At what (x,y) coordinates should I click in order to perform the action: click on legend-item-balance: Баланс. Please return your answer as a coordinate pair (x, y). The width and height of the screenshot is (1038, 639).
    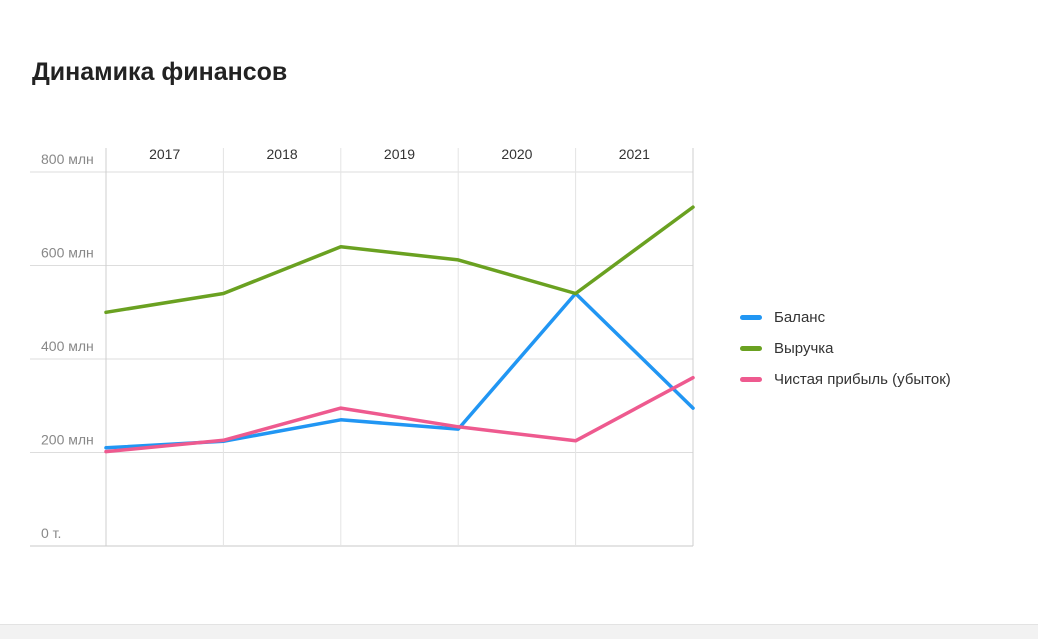
    Looking at the image, I should click on (845, 317).